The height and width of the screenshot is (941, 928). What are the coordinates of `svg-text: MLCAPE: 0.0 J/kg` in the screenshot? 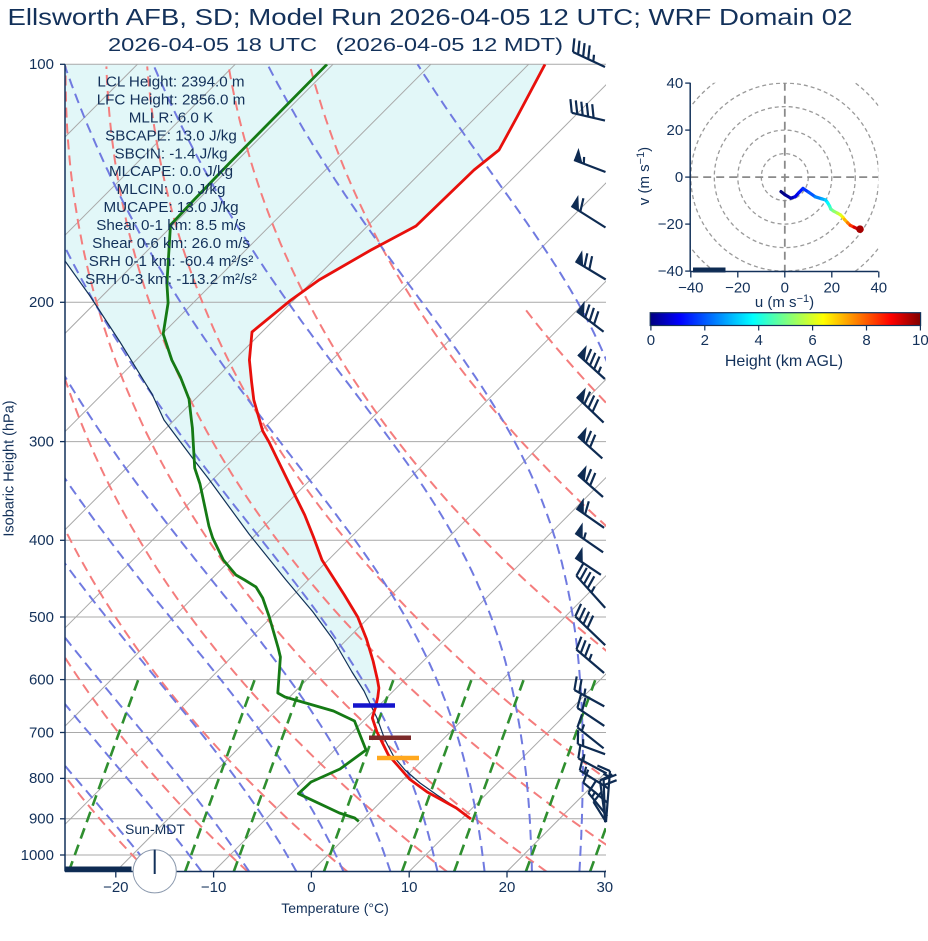 It's located at (171, 171).